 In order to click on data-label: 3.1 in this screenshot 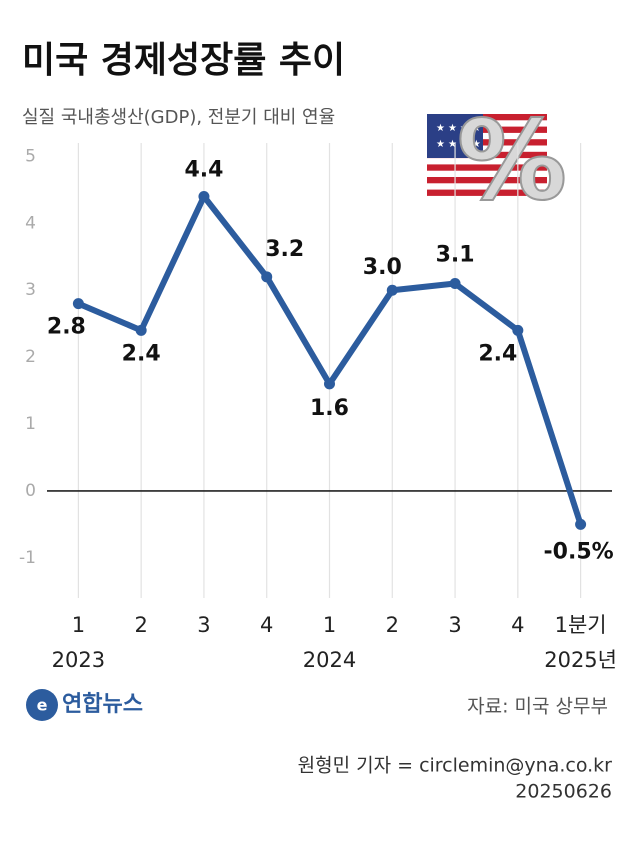, I will do `click(455, 255)`.